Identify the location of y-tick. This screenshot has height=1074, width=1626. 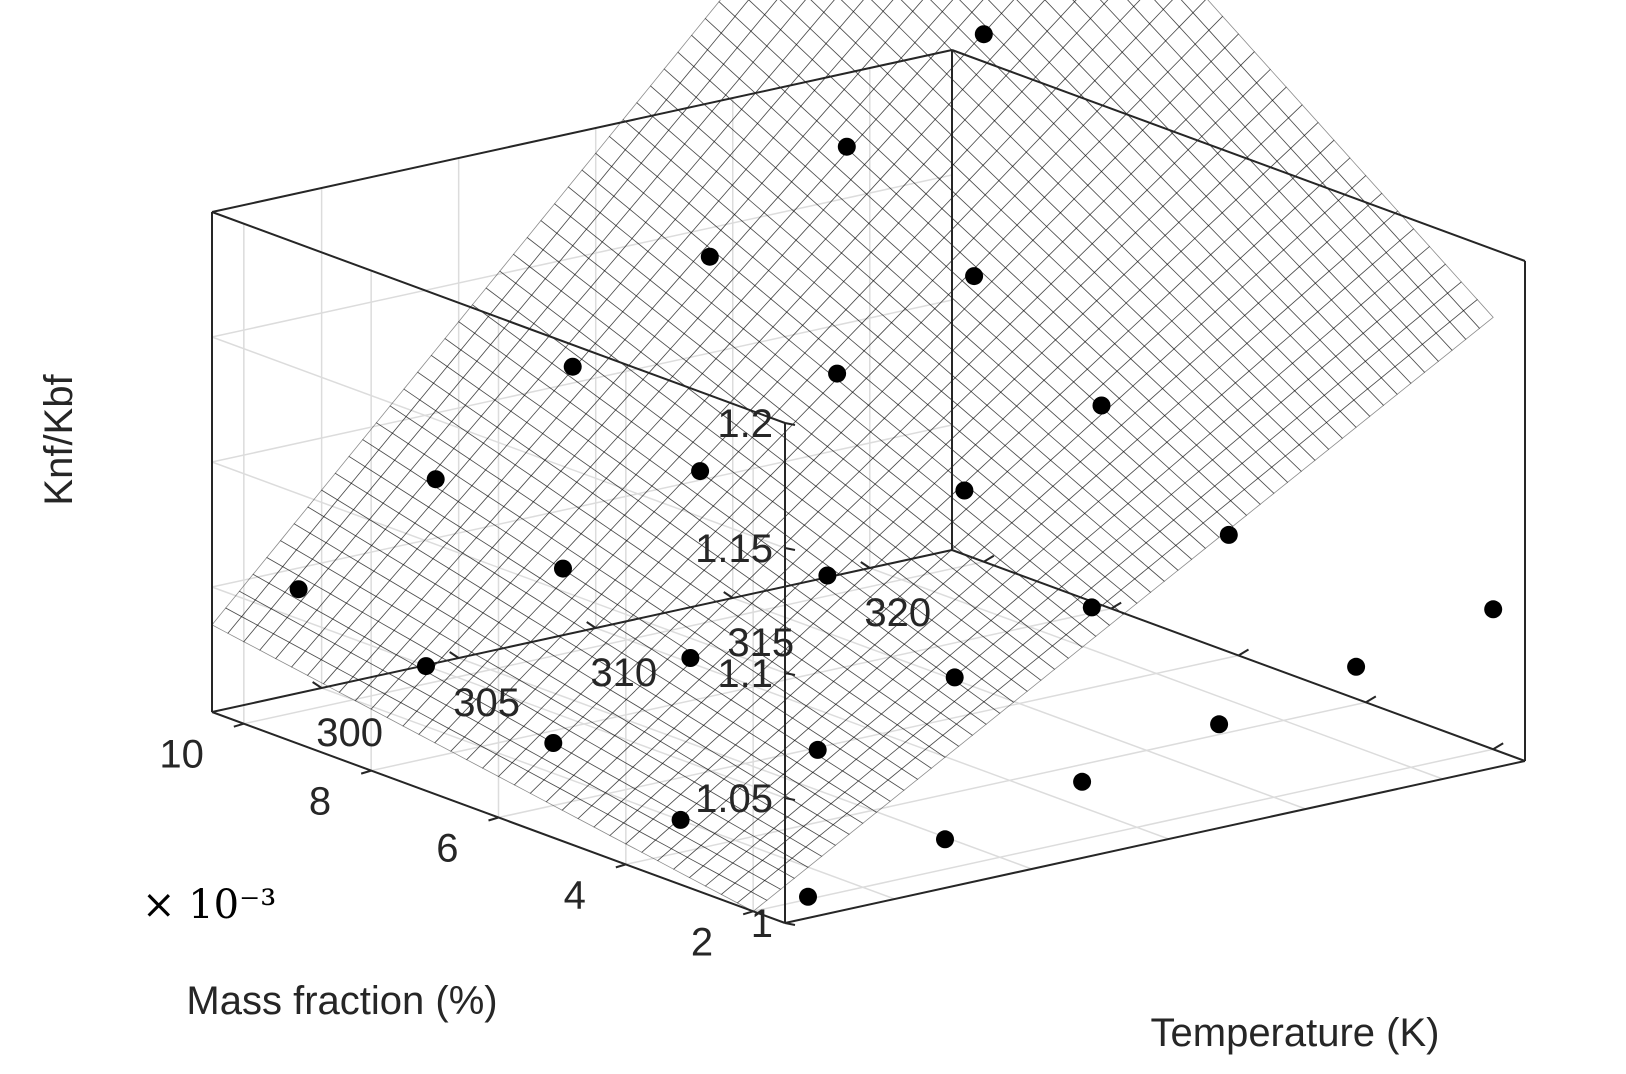
(239, 725).